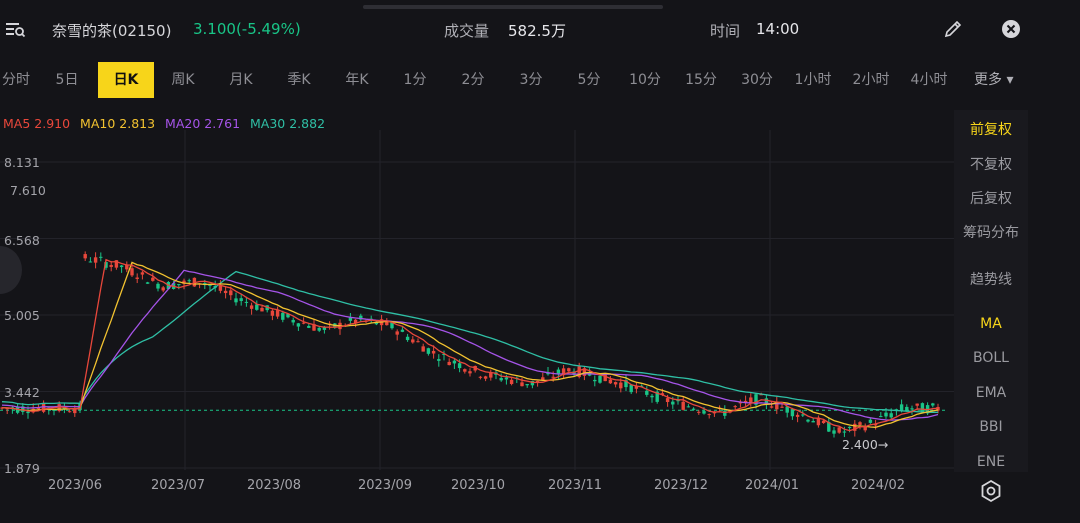 The image size is (1080, 523). I want to click on more-button: 更多 ▾, so click(994, 80).